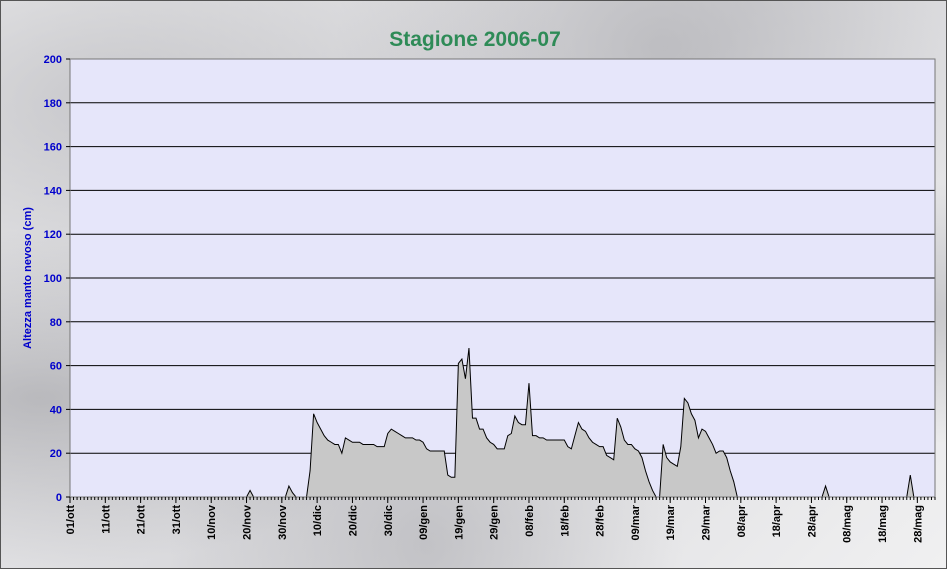  Describe the element at coordinates (848, 524) in the screenshot. I see `x-tick-label: 08/mag` at that location.